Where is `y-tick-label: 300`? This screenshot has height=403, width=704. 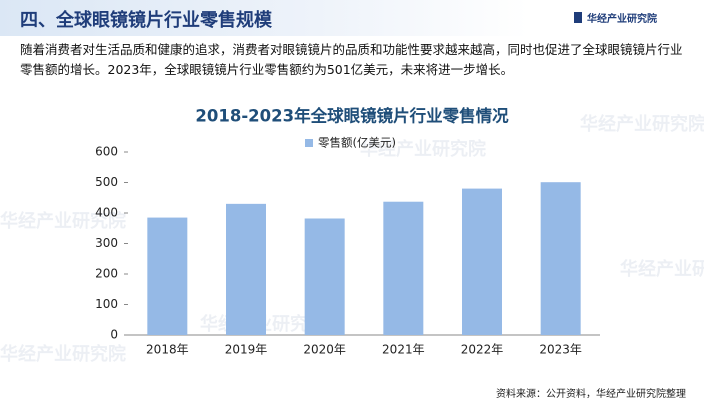
y-tick-label: 300 is located at coordinates (106, 243).